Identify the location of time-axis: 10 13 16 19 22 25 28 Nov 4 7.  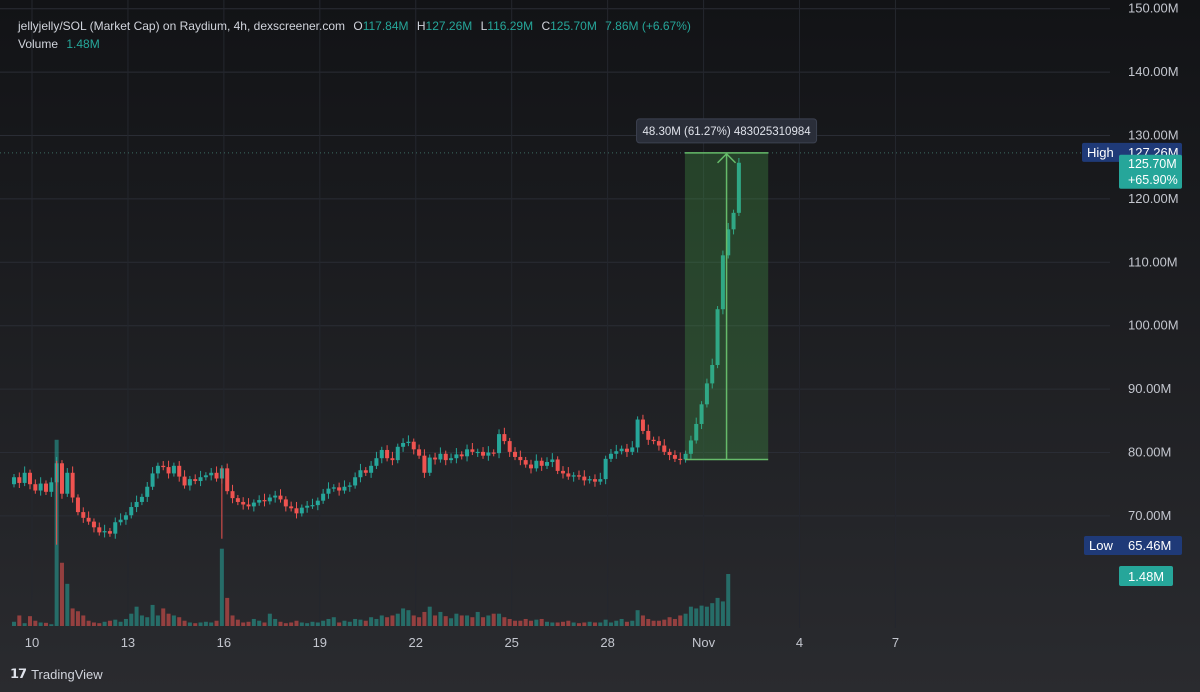
(462, 642).